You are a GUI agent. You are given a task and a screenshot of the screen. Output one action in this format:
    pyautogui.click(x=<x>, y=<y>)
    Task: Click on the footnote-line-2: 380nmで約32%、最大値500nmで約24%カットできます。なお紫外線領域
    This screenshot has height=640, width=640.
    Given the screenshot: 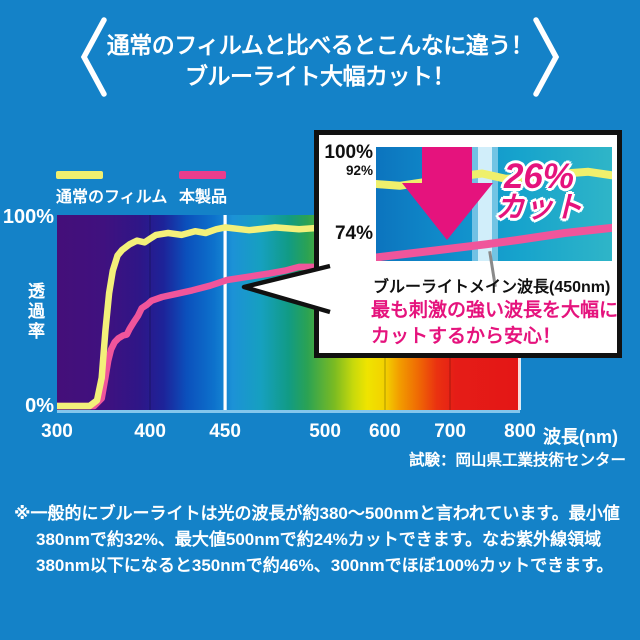 What is the action you would take?
    pyautogui.click(x=319, y=539)
    